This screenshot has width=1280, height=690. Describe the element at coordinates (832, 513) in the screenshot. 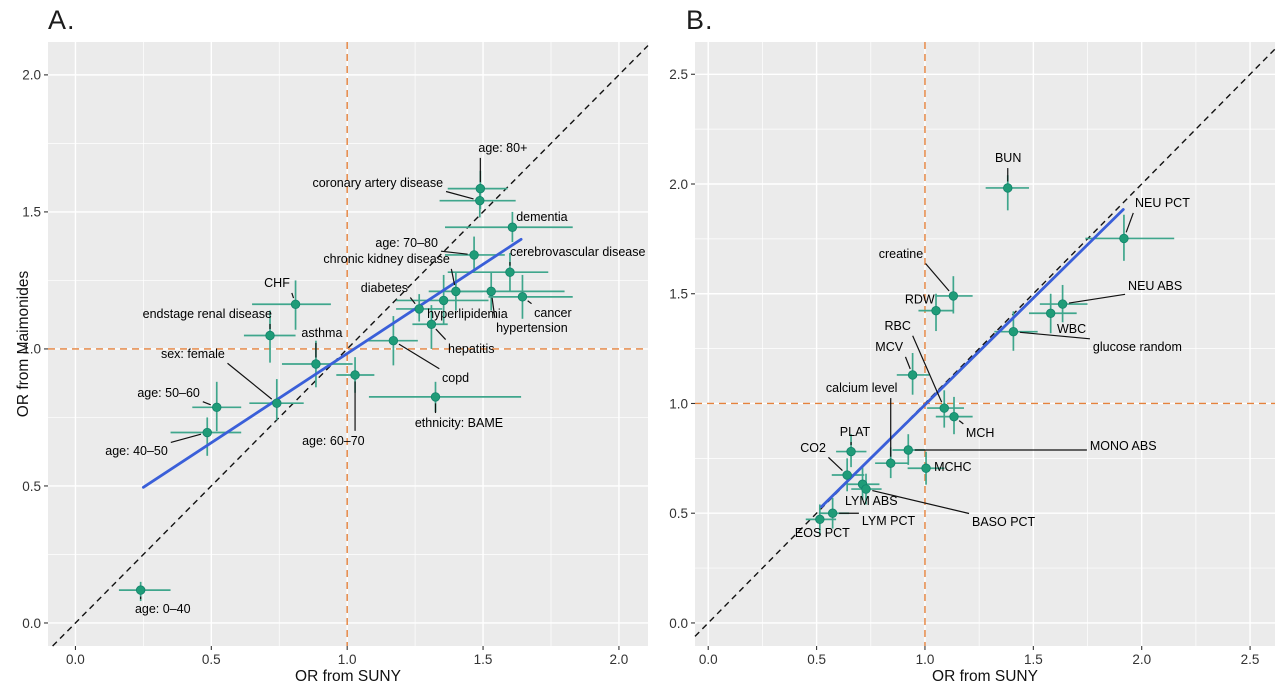

I see `data-point-lym-pct` at that location.